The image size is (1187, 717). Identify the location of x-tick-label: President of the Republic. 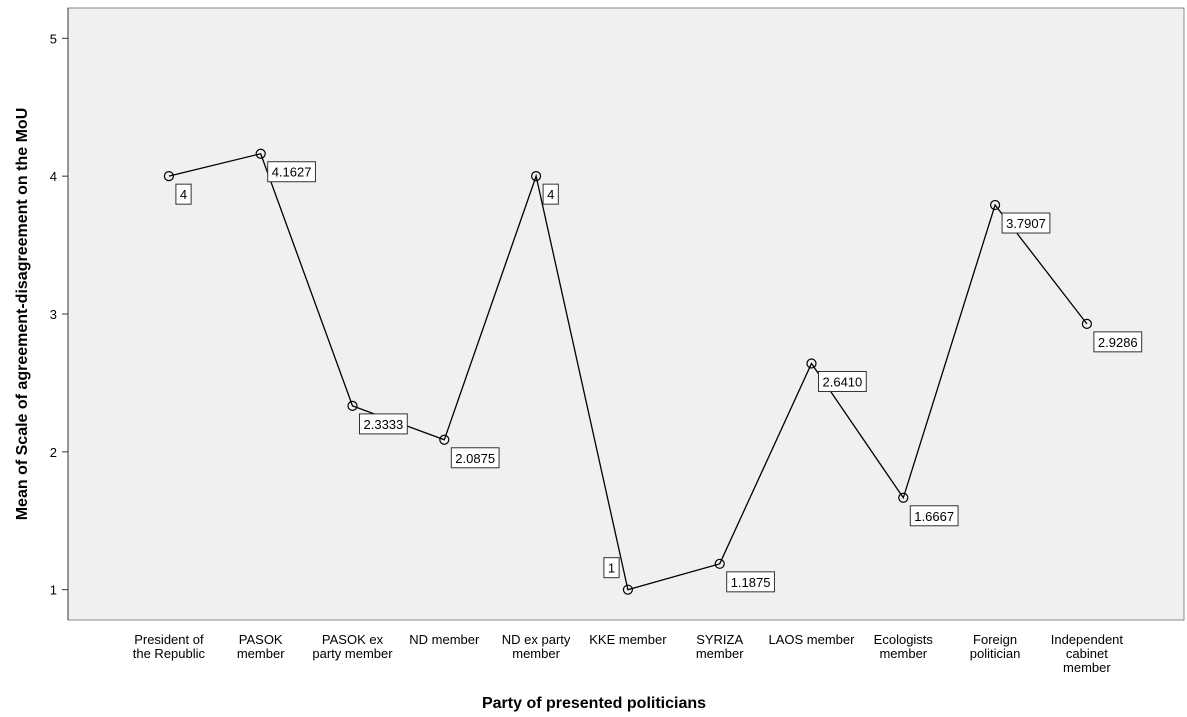
(169, 646).